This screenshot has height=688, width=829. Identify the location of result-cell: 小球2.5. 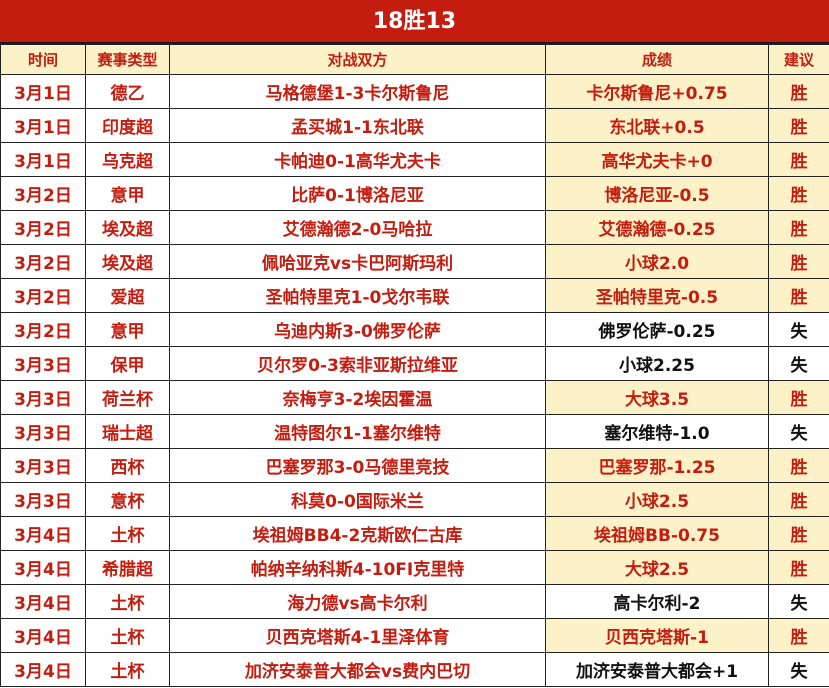
(657, 499).